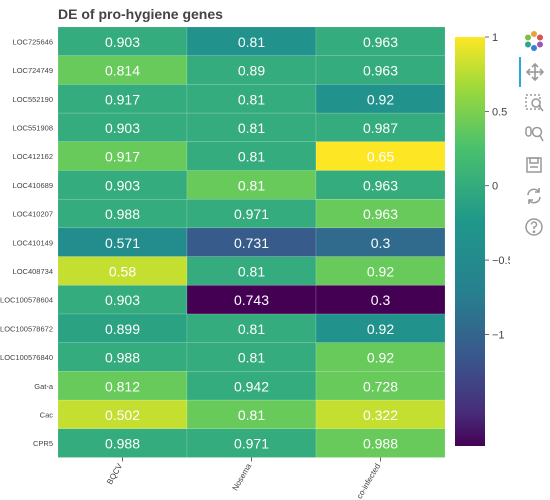  I want to click on colorbar-ticks: 1 0.5 0 −0.5 −1, so click(497, 186).